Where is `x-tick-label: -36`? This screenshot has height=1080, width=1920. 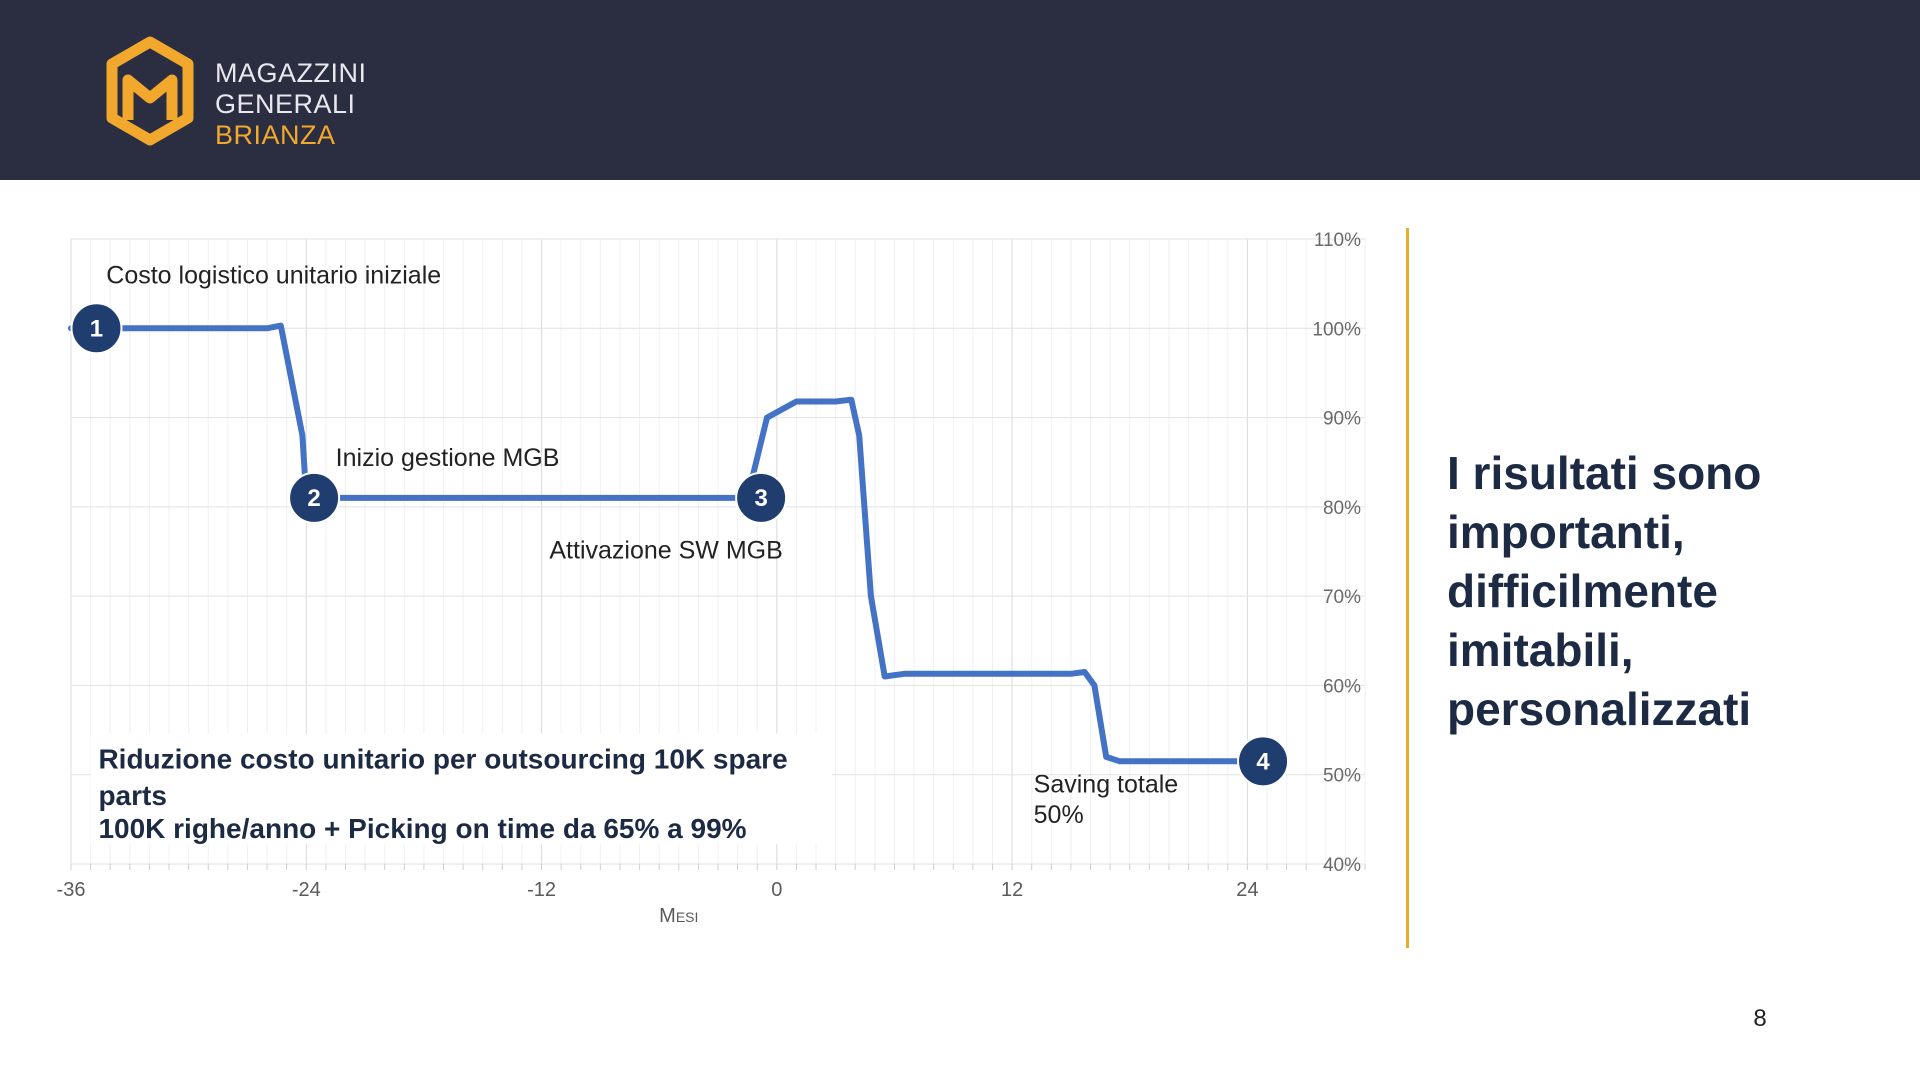
x-tick-label: -36 is located at coordinates (71, 890).